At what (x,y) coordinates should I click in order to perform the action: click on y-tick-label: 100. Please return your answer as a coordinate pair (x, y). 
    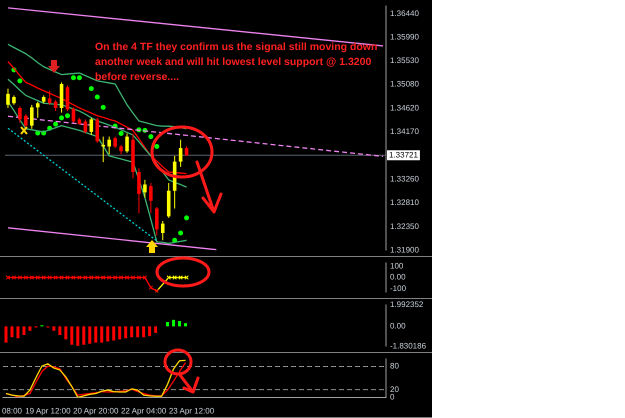
    Looking at the image, I should click on (397, 265).